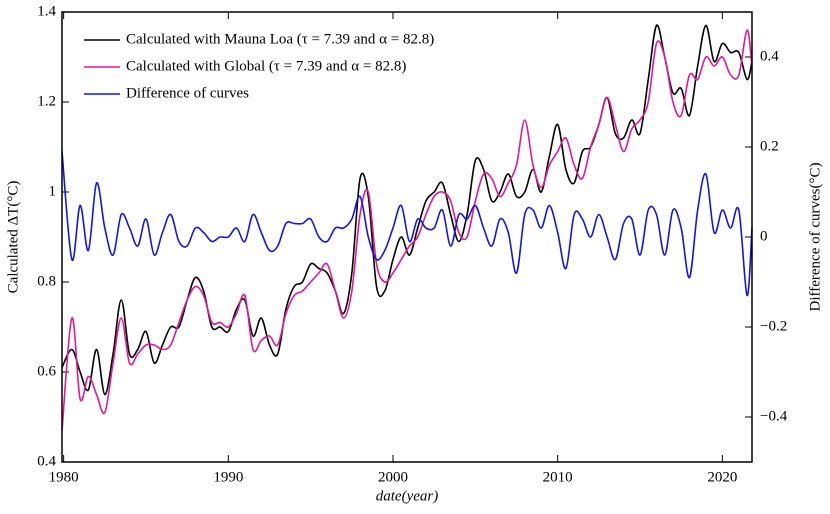  What do you see at coordinates (46, 281) in the screenshot?
I see `y-tick-label: 0.8` at bounding box center [46, 281].